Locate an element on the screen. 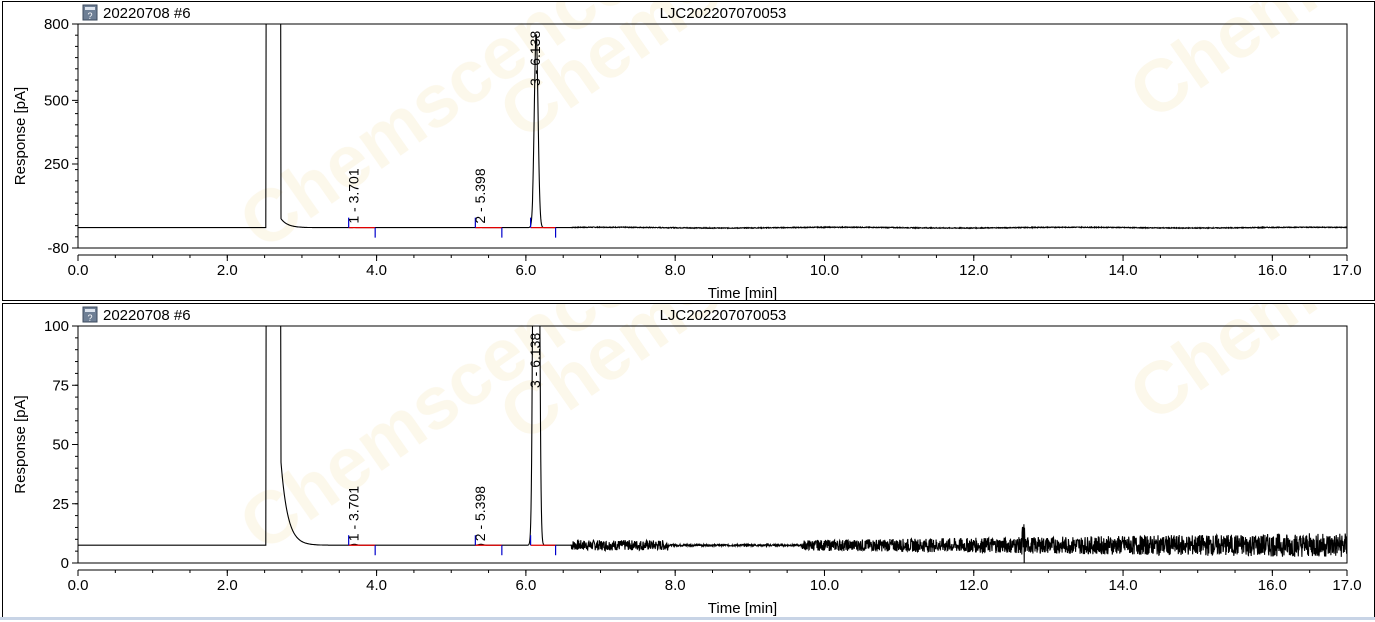  y-tick-label: 250 is located at coordinates (56, 164).